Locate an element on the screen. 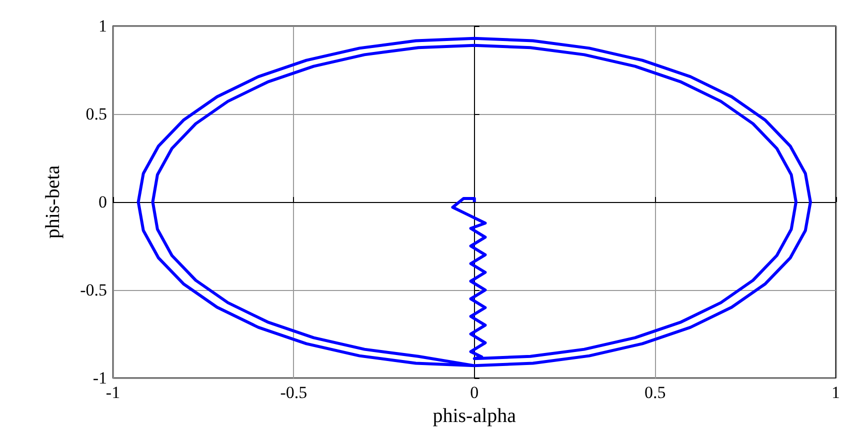 The image size is (851, 442). y-tick-label: 0 is located at coordinates (102, 202).